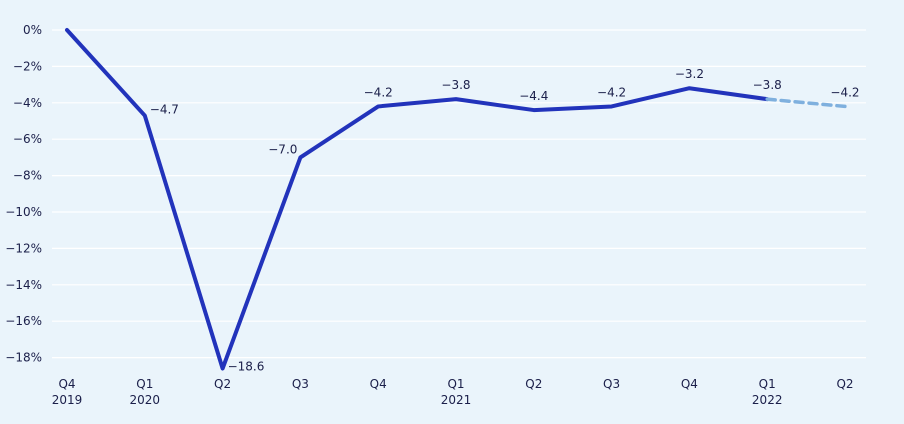 The image size is (904, 424). Describe the element at coordinates (164, 110) in the screenshot. I see `data-label: −4.7` at that location.